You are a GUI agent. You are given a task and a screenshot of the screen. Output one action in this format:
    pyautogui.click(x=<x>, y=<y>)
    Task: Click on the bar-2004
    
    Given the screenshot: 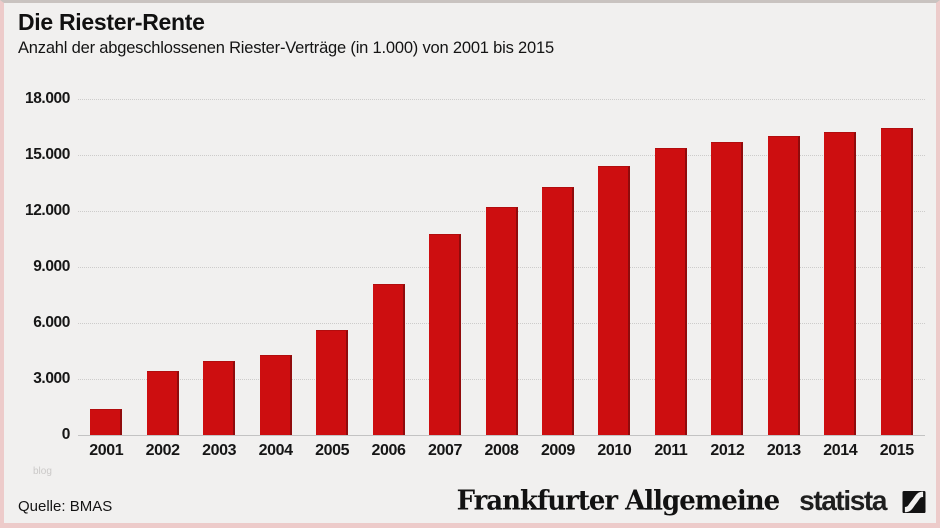 What is the action you would take?
    pyautogui.click(x=275, y=394)
    